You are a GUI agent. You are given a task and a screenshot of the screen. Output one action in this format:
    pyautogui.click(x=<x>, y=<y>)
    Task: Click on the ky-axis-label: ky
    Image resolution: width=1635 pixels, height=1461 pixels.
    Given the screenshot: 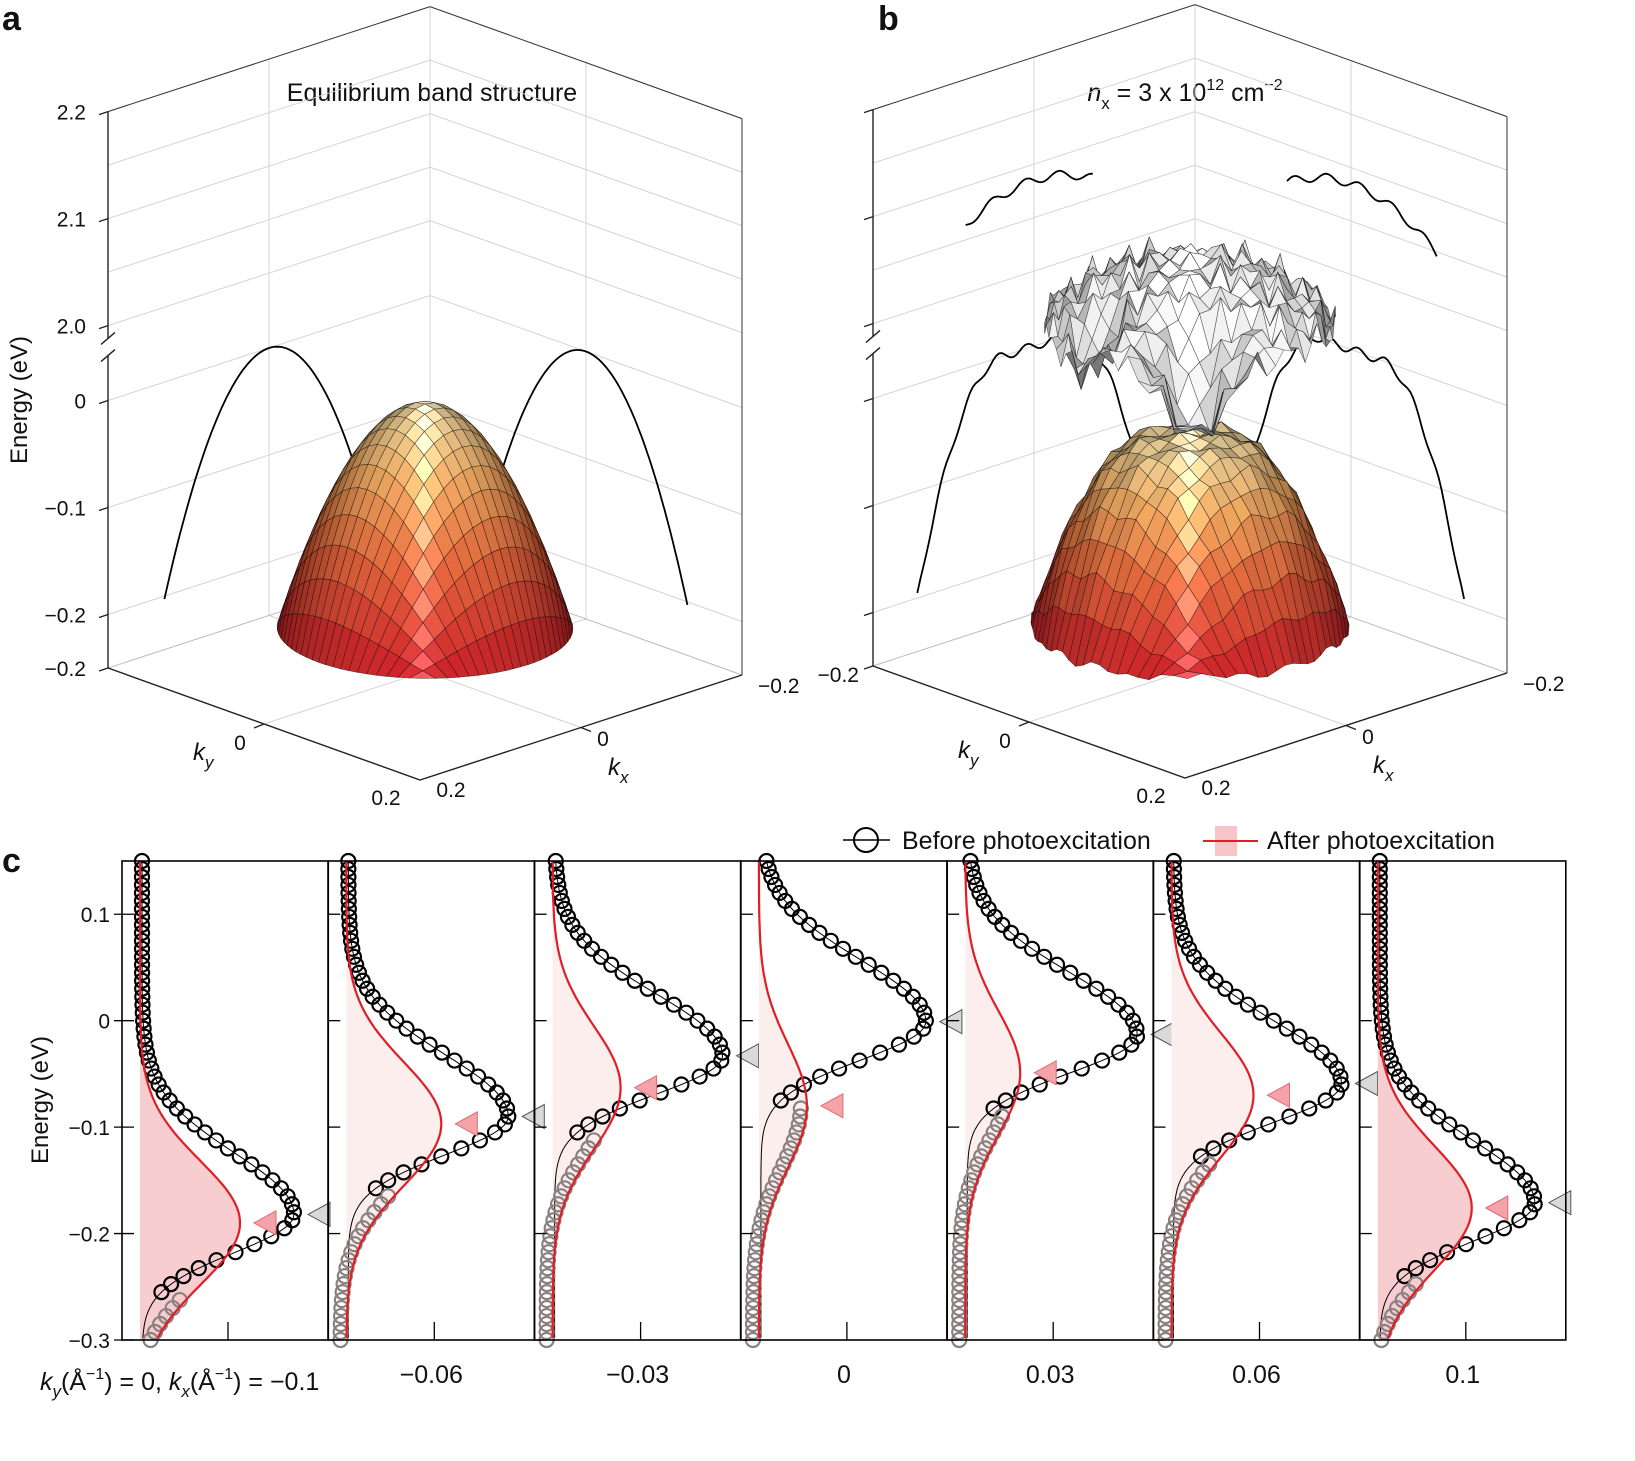 What is the action you would take?
    pyautogui.click(x=204, y=755)
    